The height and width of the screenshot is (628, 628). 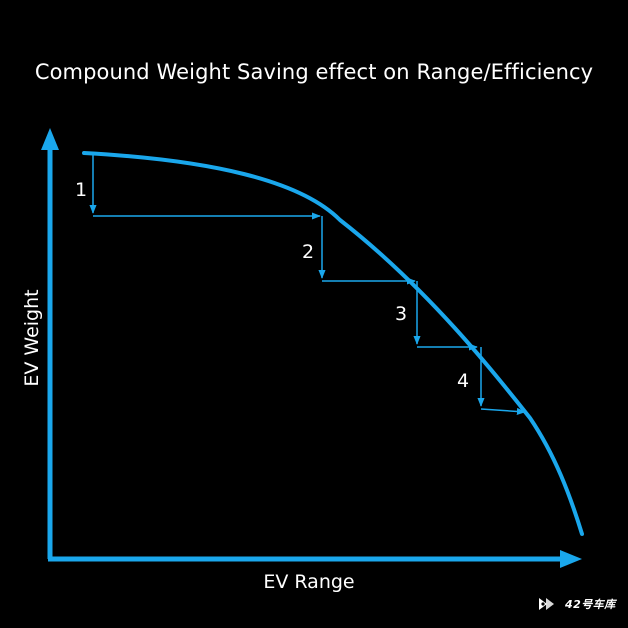 What do you see at coordinates (198, 187) in the screenshot?
I see `step-1: 1` at bounding box center [198, 187].